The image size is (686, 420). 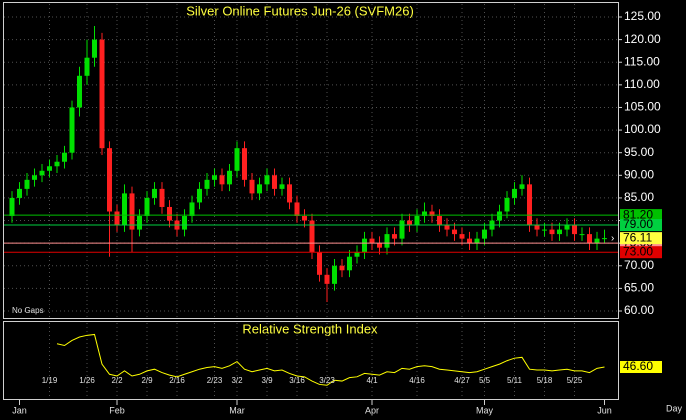 I want to click on level-label: 81.20, so click(x=638, y=214).